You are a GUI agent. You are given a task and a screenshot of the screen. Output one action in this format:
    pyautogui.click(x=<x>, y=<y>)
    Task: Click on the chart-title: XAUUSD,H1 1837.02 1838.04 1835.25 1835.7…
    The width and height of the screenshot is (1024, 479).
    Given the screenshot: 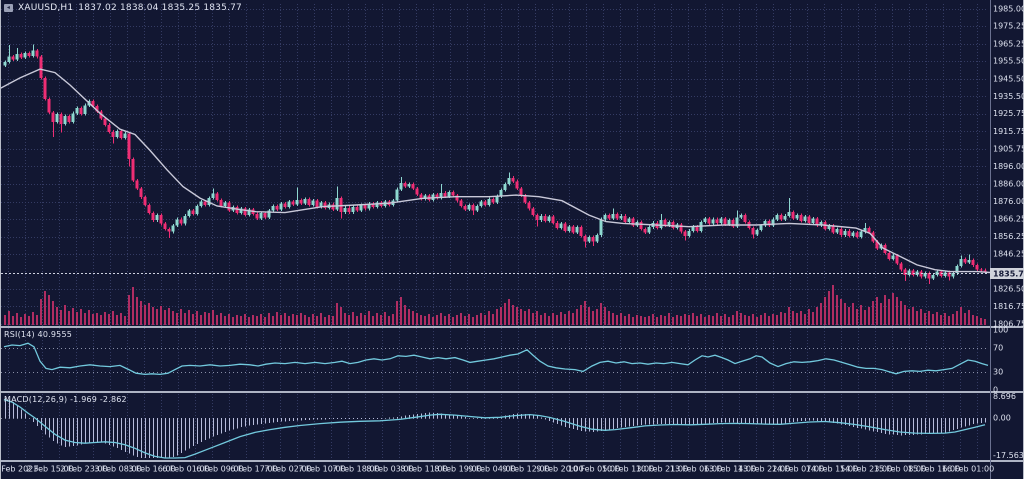 What is the action you would take?
    pyautogui.click(x=123, y=8)
    